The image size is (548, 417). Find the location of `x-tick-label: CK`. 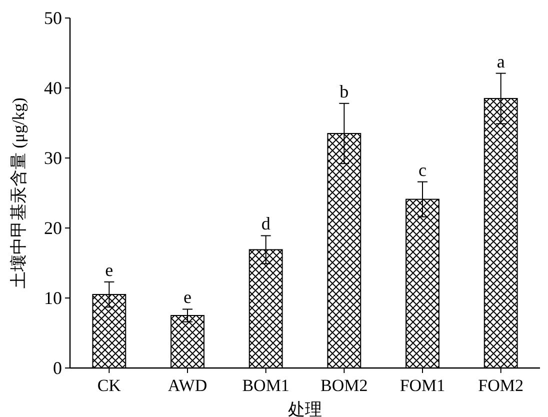

x-tick-label: CK is located at coordinates (109, 385).